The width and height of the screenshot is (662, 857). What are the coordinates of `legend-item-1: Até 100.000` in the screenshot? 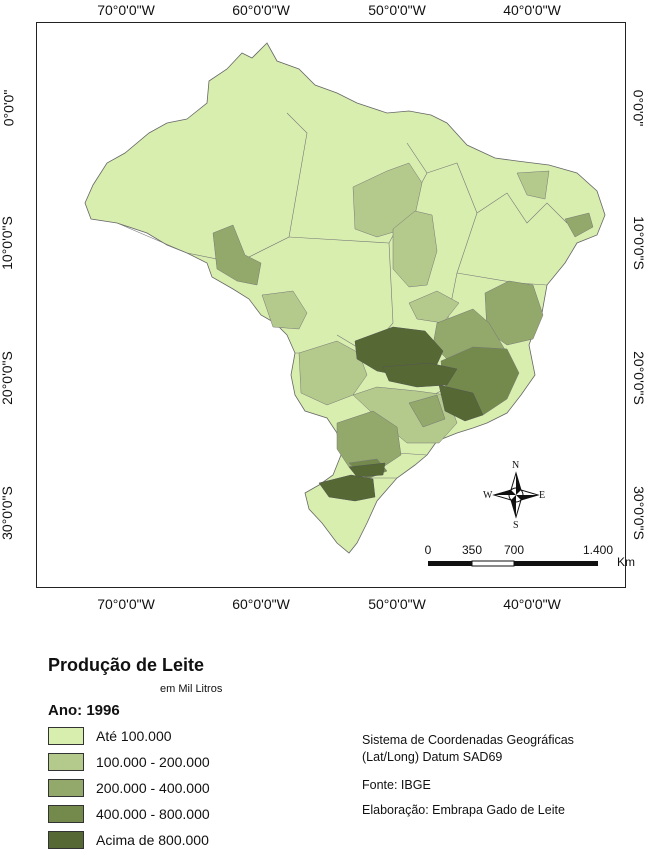 It's located at (110, 736).